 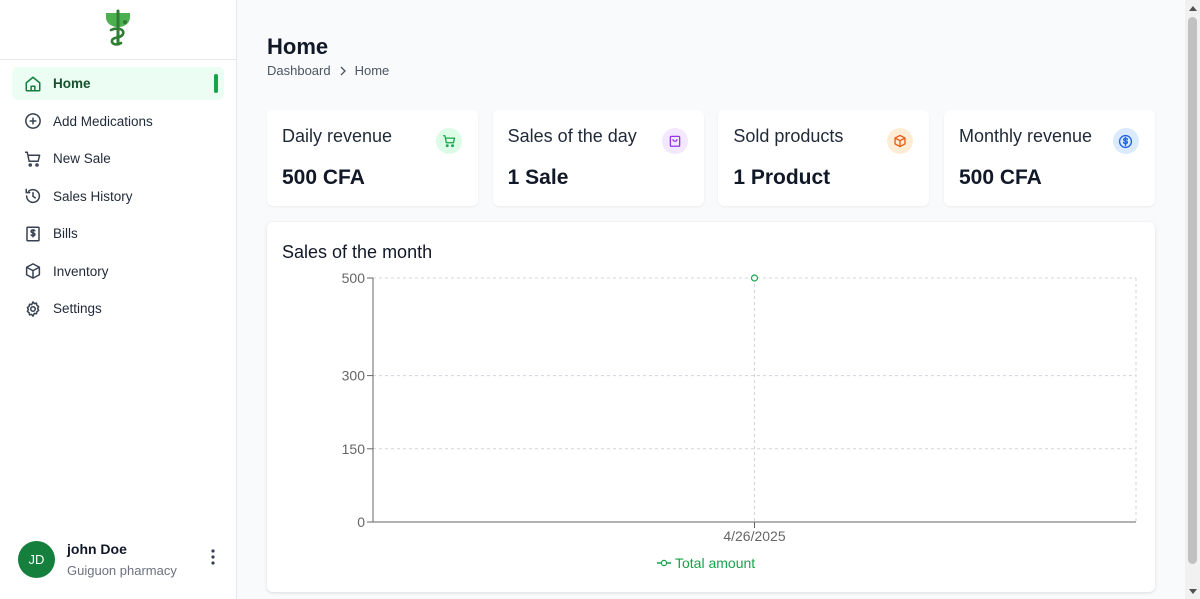 I want to click on sidebar-item-sales-history: Sales History, so click(x=118, y=196).